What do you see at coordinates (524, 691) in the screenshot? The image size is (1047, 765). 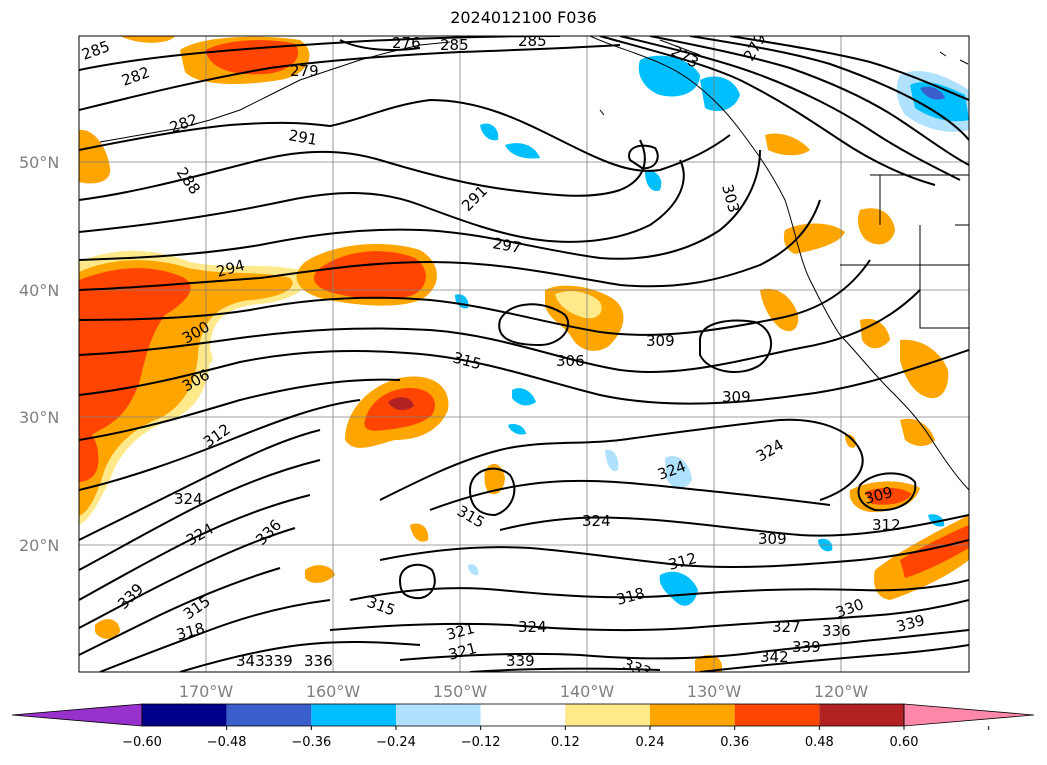 I see `longitude-labels: 170°W 160°W 150°W 140°W 130°W 120°W` at bounding box center [524, 691].